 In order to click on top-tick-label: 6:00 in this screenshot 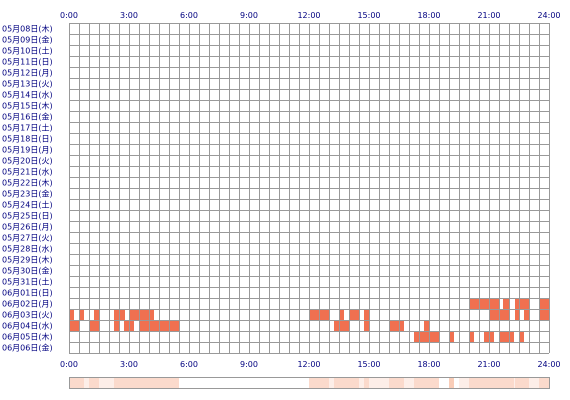, I will do `click(189, 15)`.